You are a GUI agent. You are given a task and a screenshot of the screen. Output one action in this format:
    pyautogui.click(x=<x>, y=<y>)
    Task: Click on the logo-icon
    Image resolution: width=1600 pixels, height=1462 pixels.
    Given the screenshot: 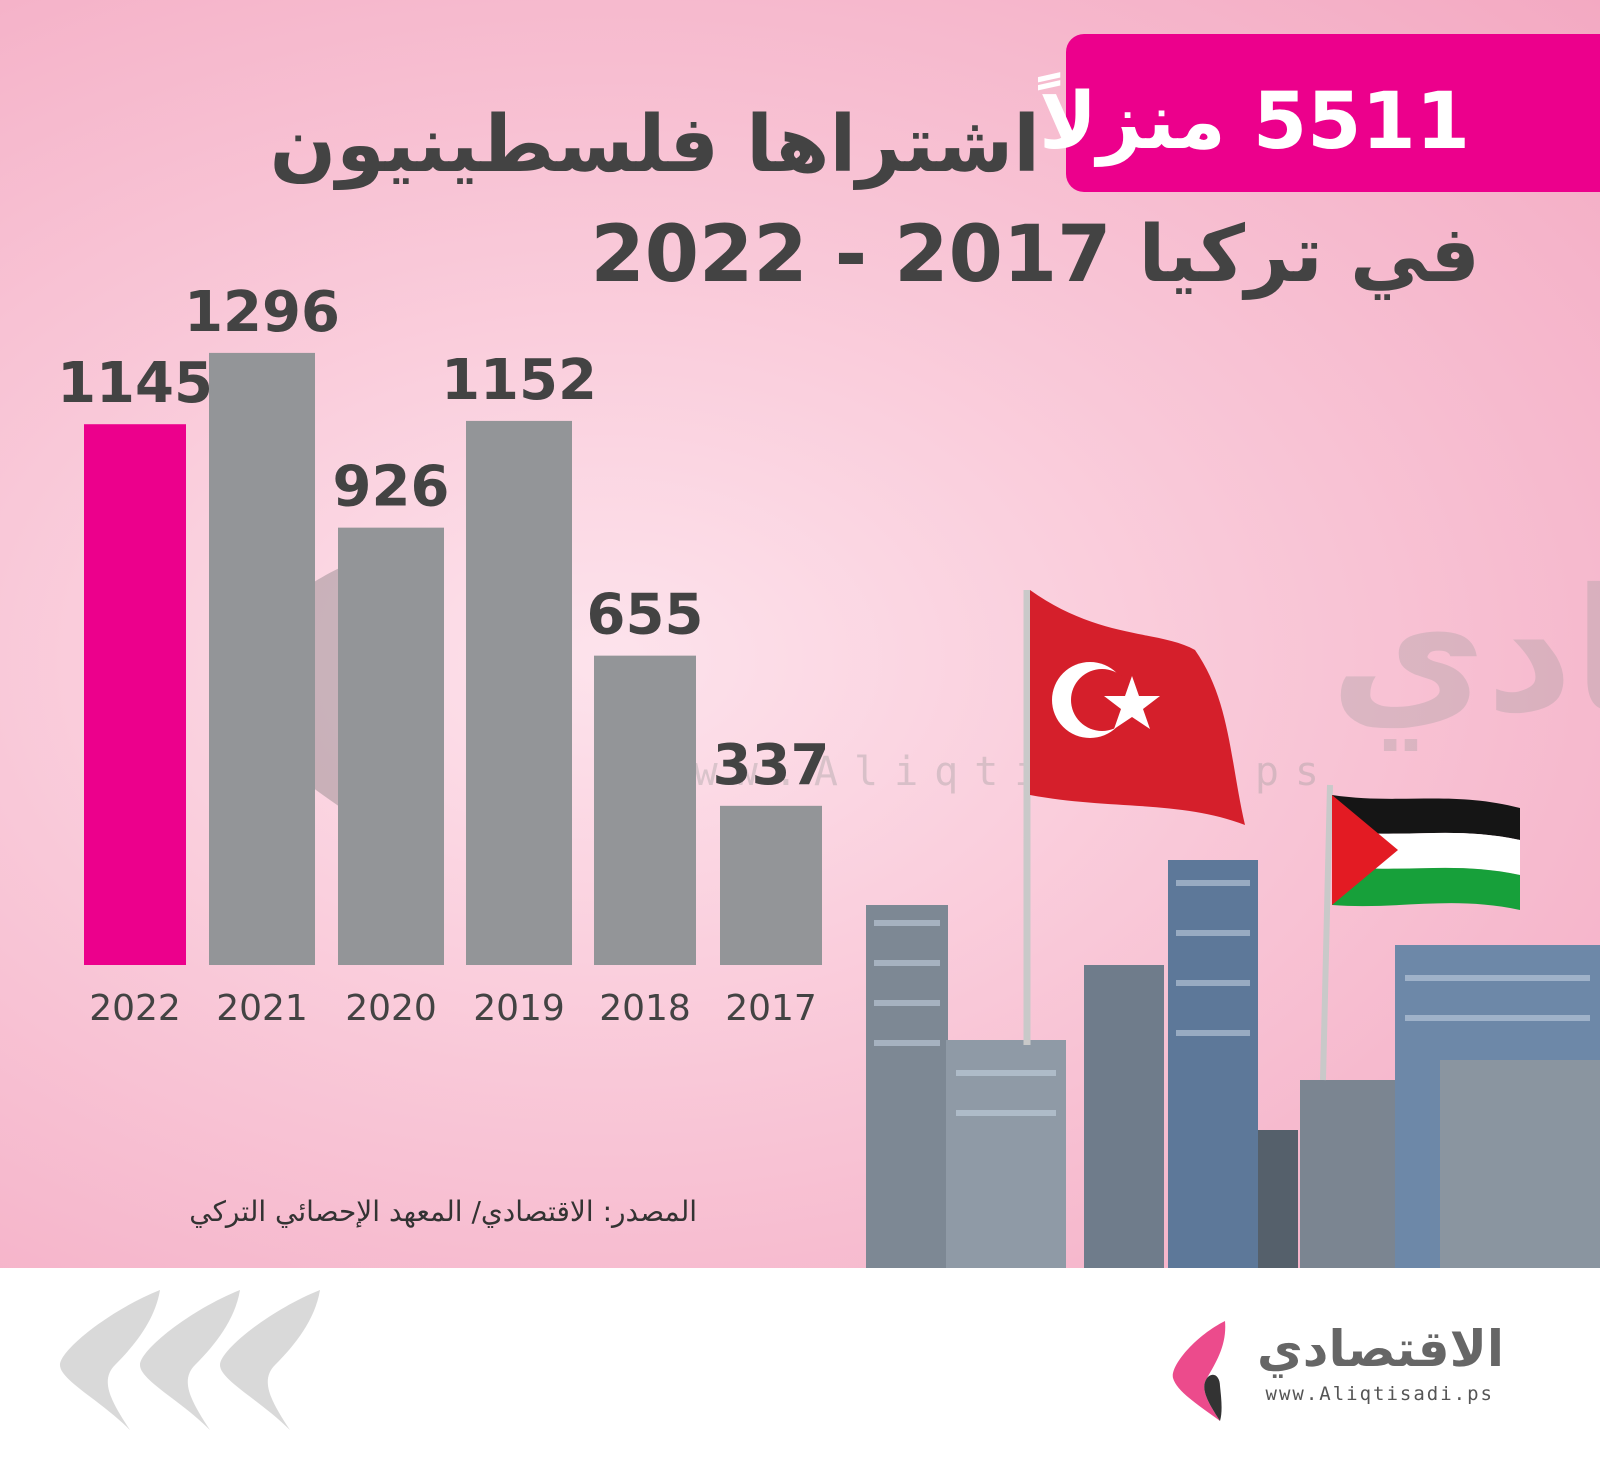 What is the action you would take?
    pyautogui.click(x=1199, y=1371)
    